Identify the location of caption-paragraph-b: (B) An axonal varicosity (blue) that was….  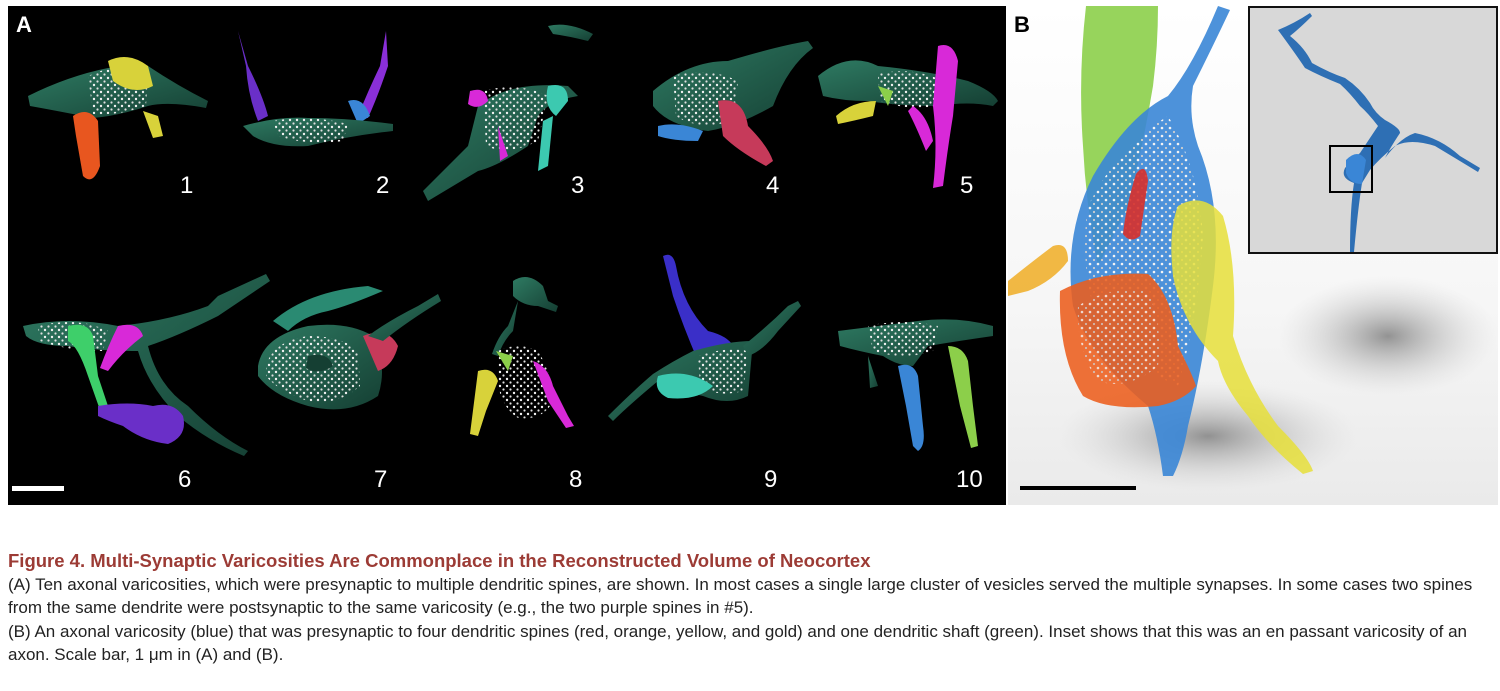
(737, 643).